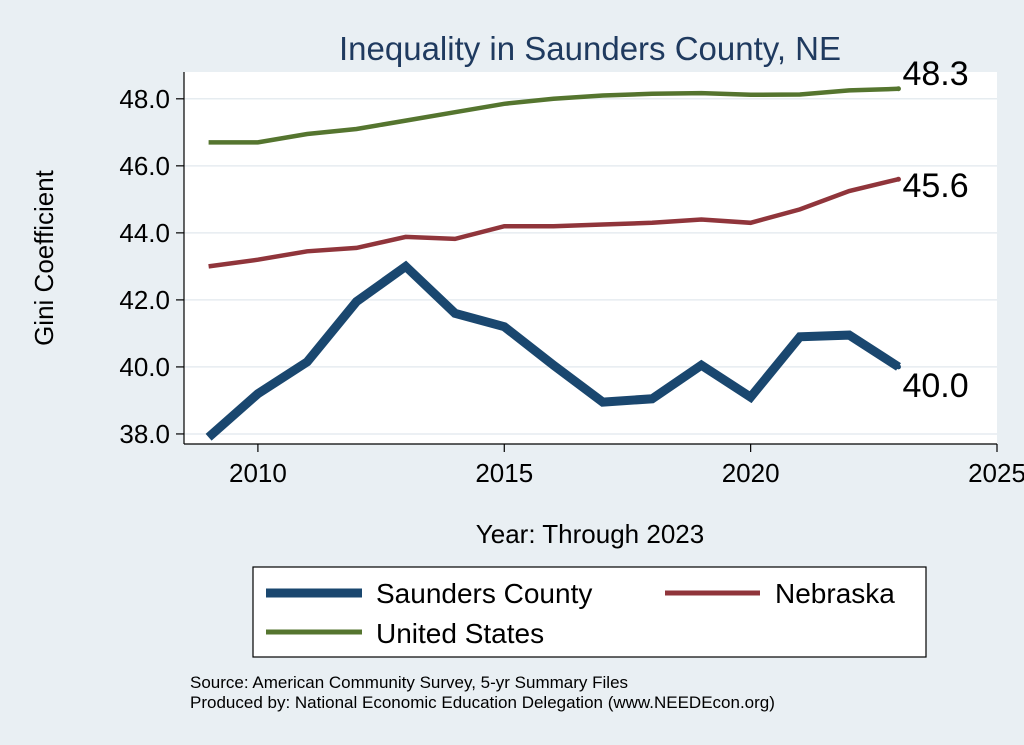 The width and height of the screenshot is (1024, 745). I want to click on end-label-saunders-county: 40.0, so click(935, 386).